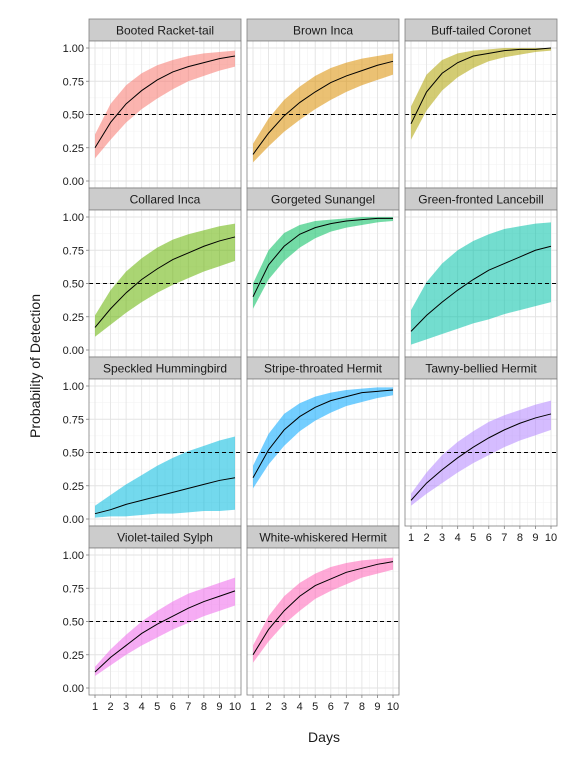 This screenshot has height=768, width=576. What do you see at coordinates (480, 200) in the screenshot?
I see `facet-title: Green-fronted Lancebill` at bounding box center [480, 200].